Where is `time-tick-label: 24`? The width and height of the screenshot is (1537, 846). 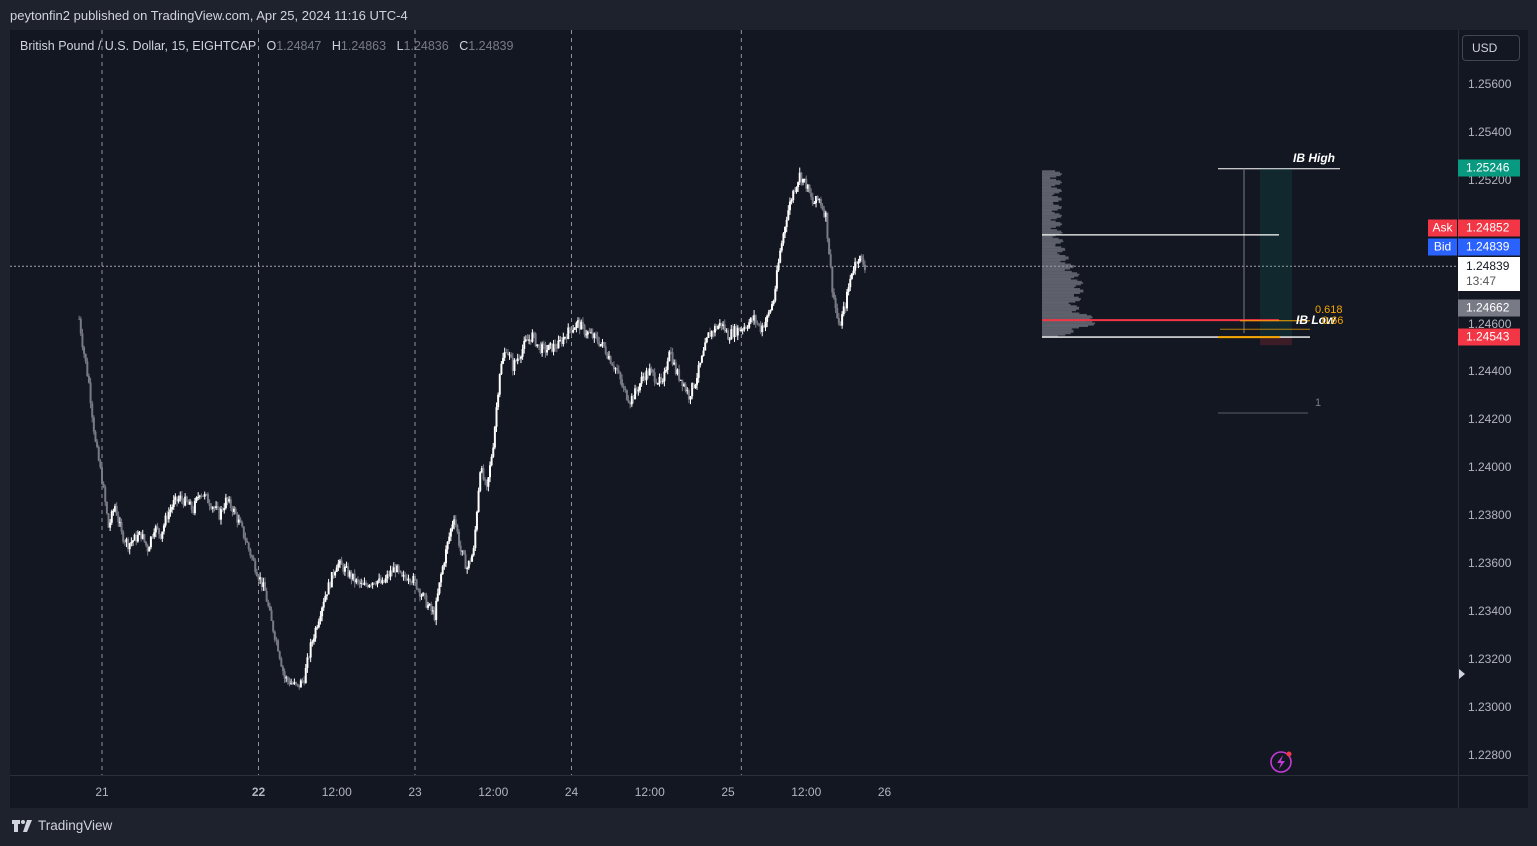 time-tick-label: 24 is located at coordinates (571, 792).